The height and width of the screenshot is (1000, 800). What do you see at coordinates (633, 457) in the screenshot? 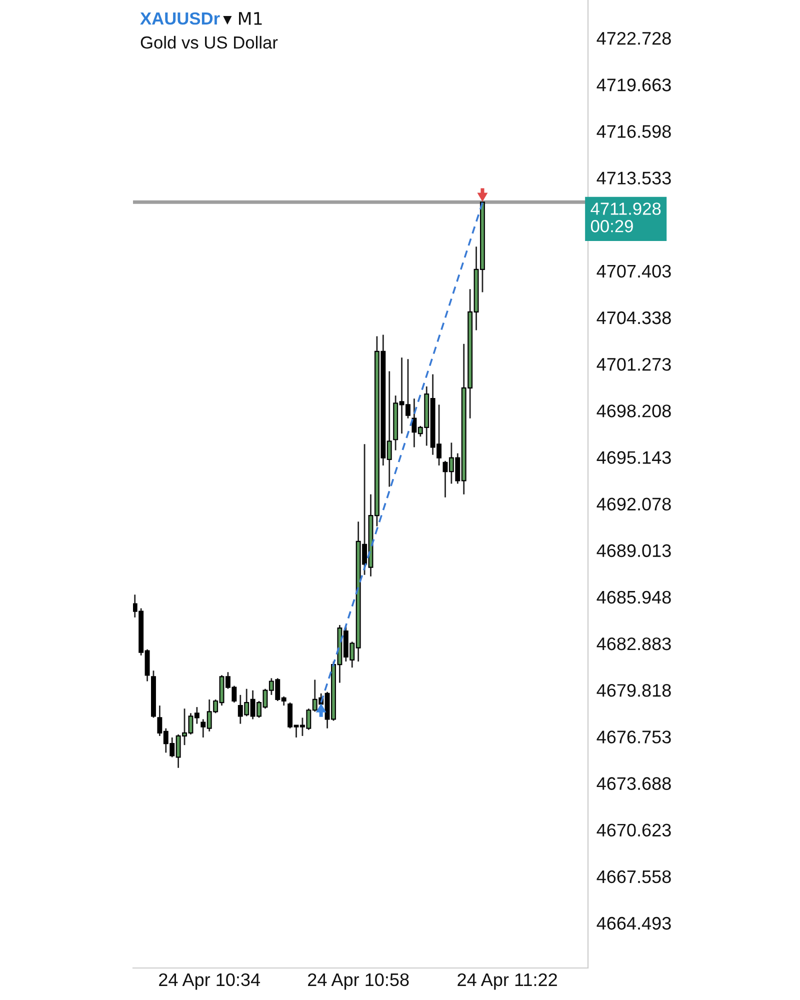
I see `y-tick-label: 4695.143` at bounding box center [633, 457].